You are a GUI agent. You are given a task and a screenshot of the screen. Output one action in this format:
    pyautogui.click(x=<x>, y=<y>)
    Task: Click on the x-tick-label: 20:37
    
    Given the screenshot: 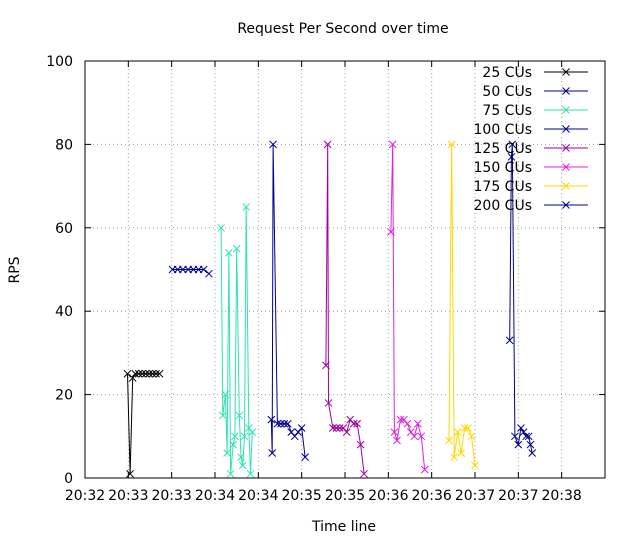 What is the action you would take?
    pyautogui.click(x=518, y=496)
    